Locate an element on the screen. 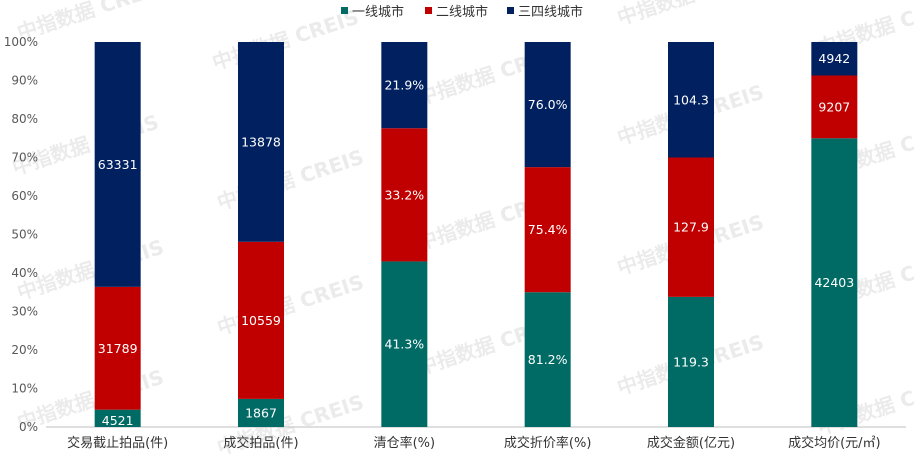 This screenshot has height=461, width=914. y-tick-label: 100% is located at coordinates (21, 42).